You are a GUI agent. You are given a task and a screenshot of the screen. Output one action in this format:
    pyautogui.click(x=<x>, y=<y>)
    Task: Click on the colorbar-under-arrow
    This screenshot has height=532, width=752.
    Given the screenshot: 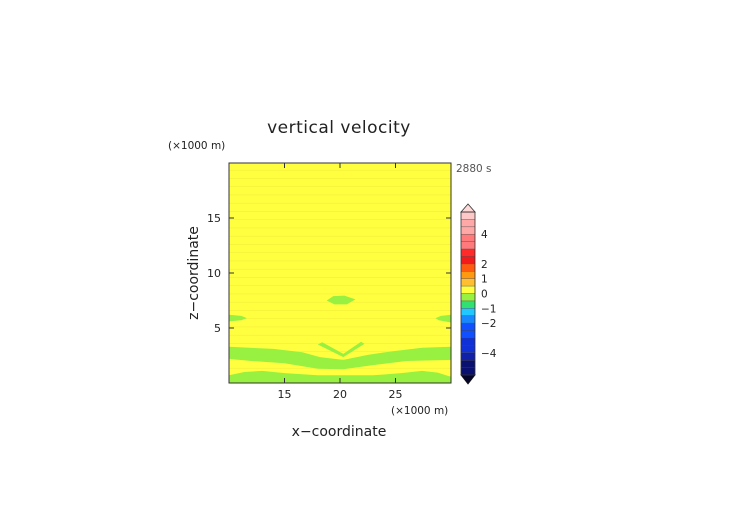 What is the action you would take?
    pyautogui.click(x=468, y=379)
    